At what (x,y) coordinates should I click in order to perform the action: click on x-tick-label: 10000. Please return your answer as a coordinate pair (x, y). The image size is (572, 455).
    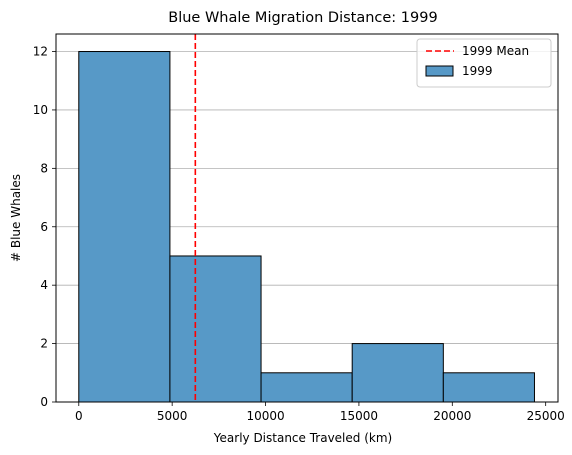
    Looking at the image, I should click on (265, 416).